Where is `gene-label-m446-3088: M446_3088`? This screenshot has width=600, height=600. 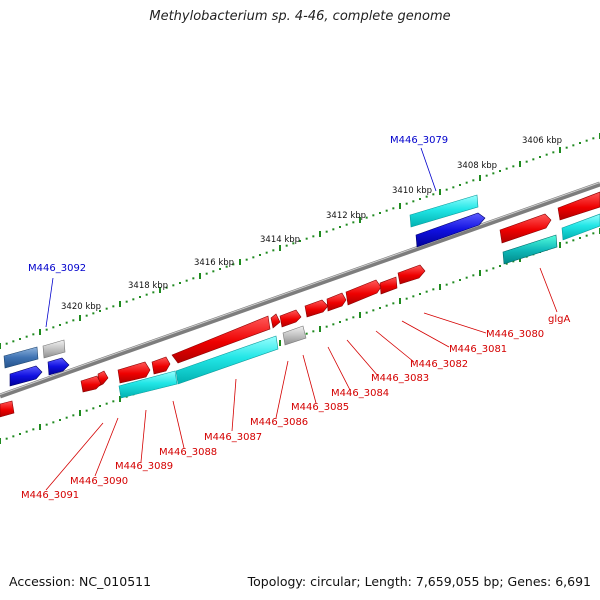 gene-label-m446-3088: M446_3088 is located at coordinates (188, 452).